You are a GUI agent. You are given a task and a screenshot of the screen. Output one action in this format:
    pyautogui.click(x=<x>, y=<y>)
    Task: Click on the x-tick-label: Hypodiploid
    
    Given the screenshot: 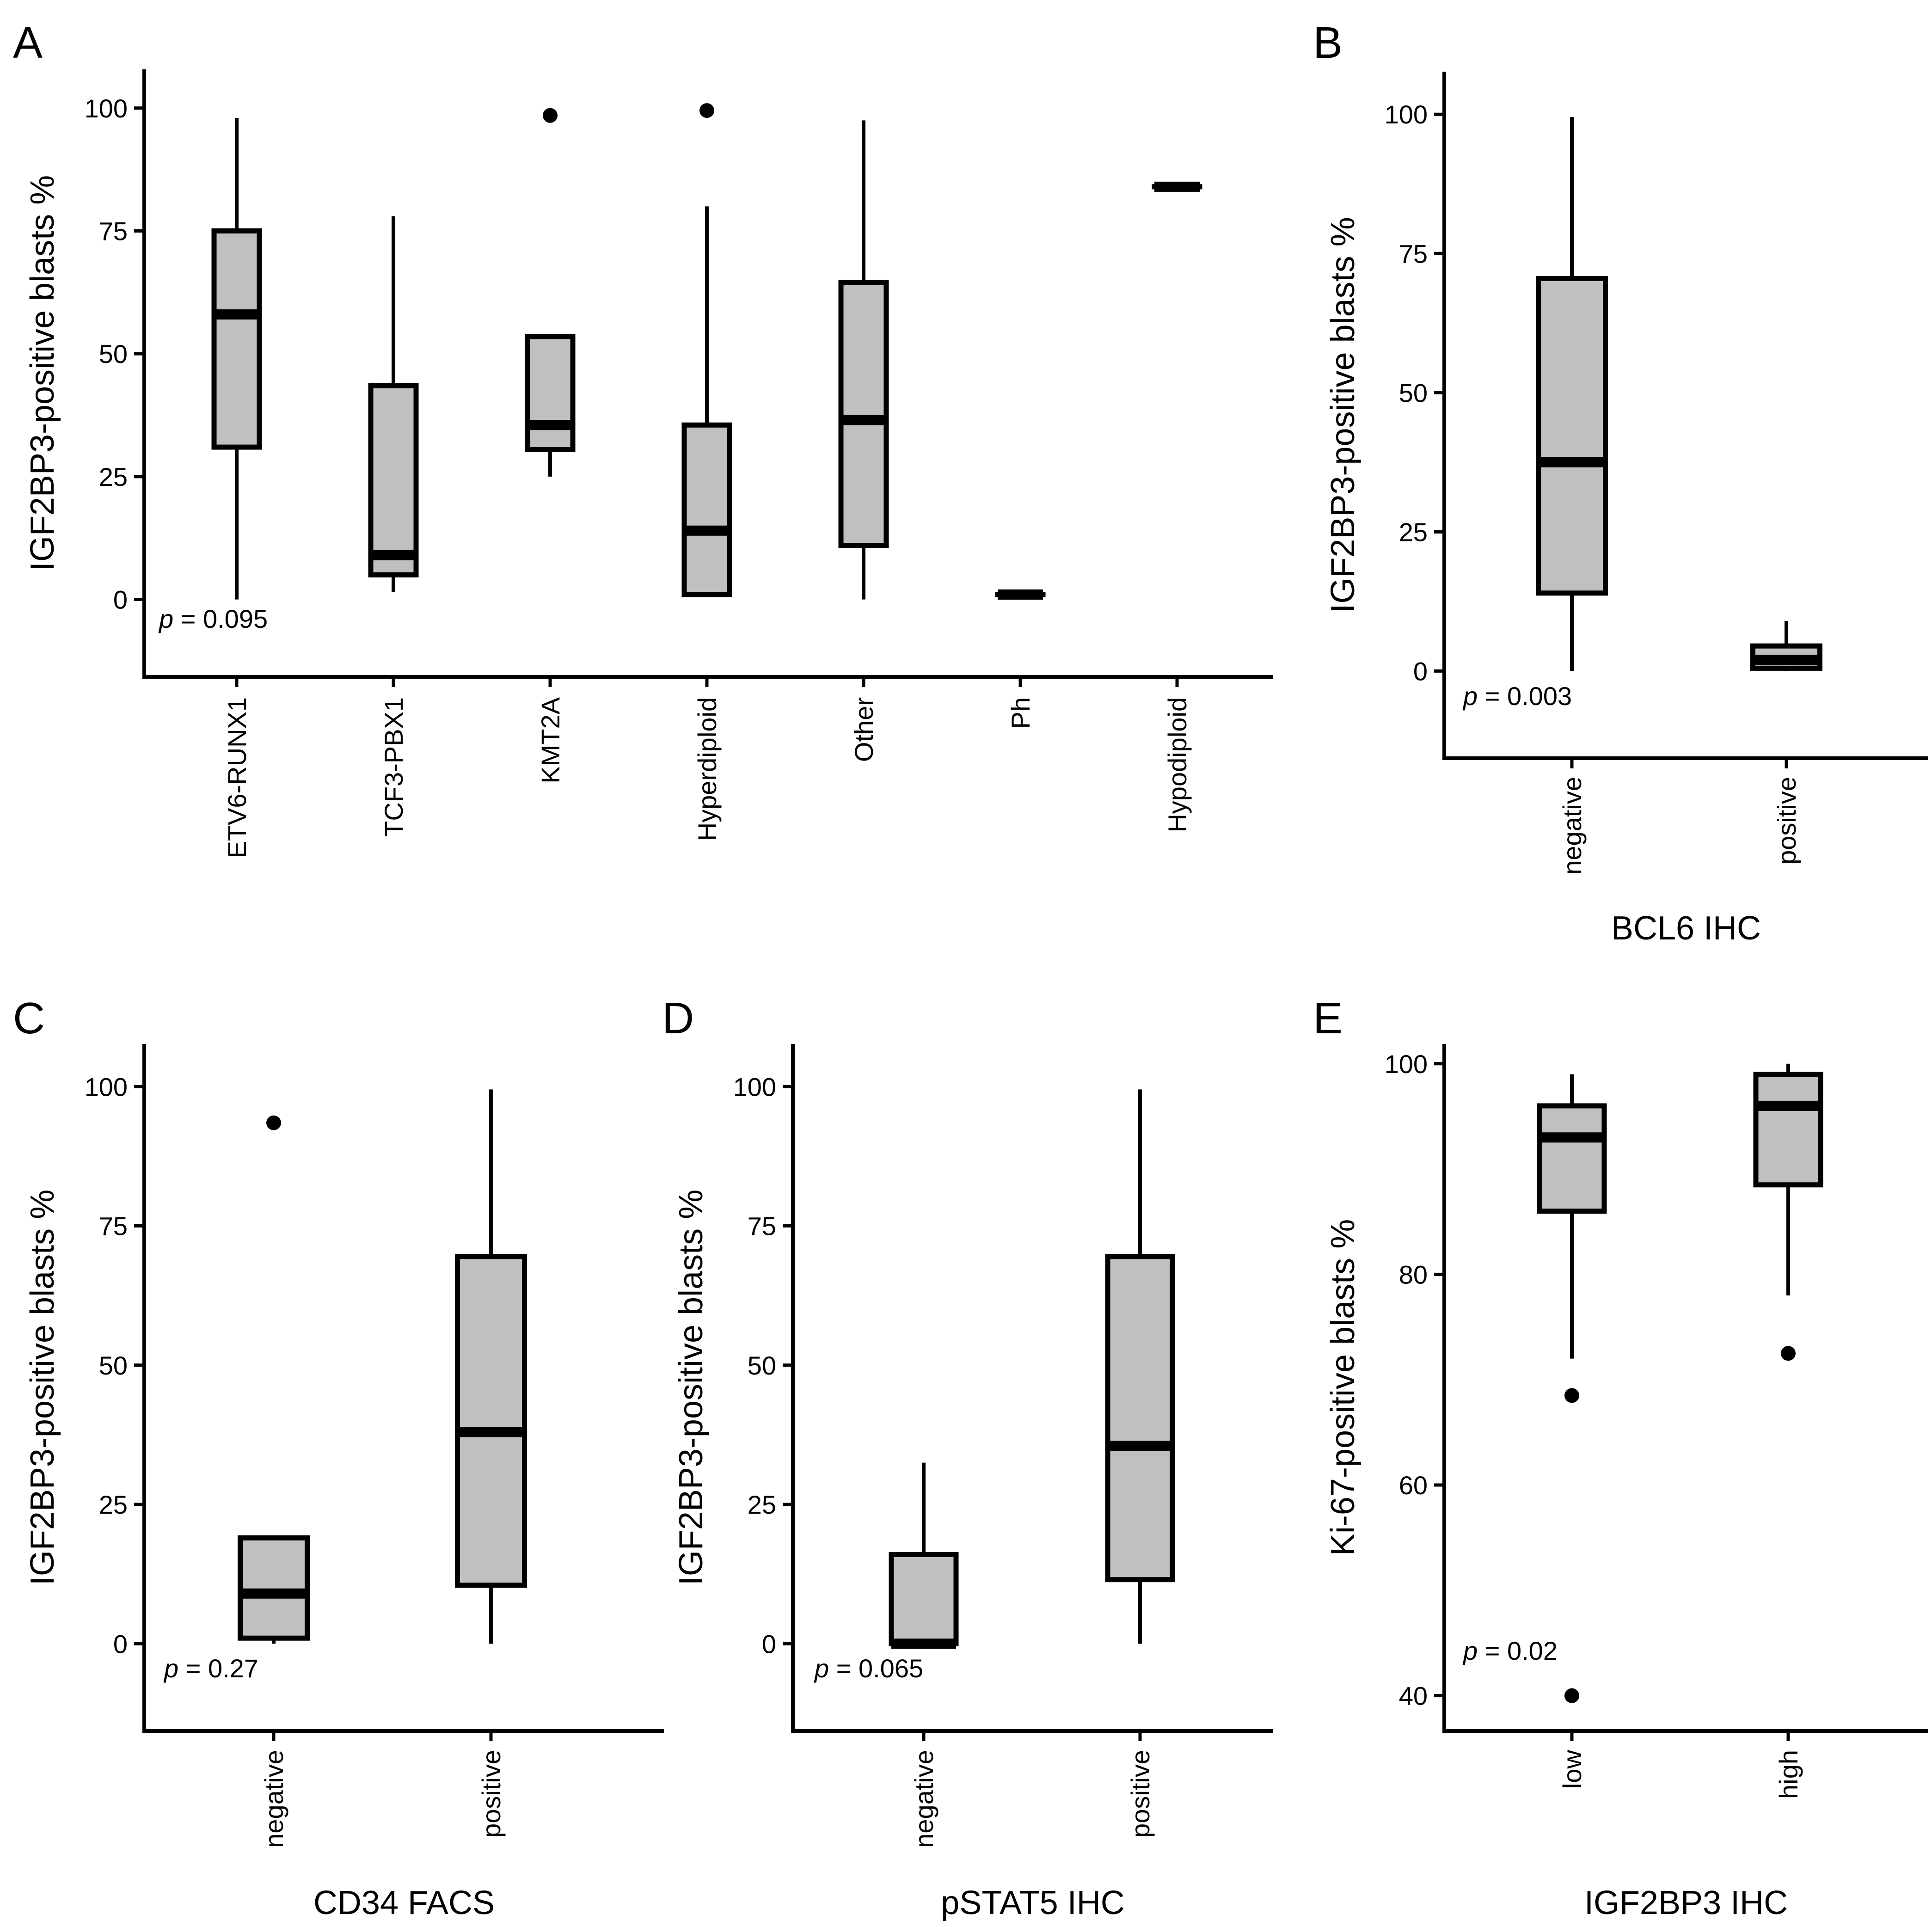 What is the action you would take?
    pyautogui.click(x=1177, y=765)
    